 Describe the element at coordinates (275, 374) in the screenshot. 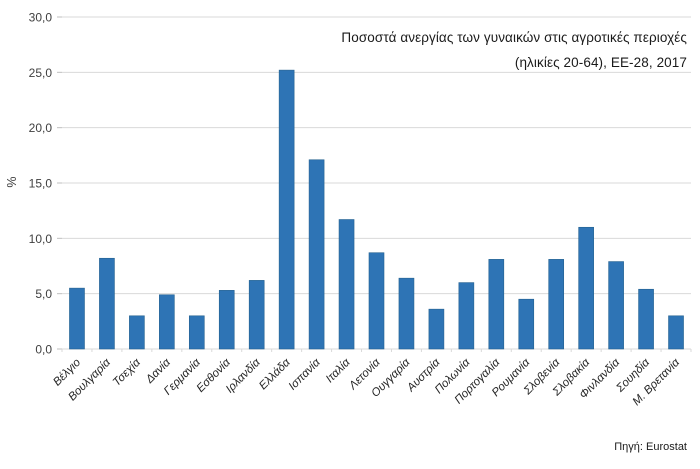

I see `x-category-label: Ελλάδα` at that location.